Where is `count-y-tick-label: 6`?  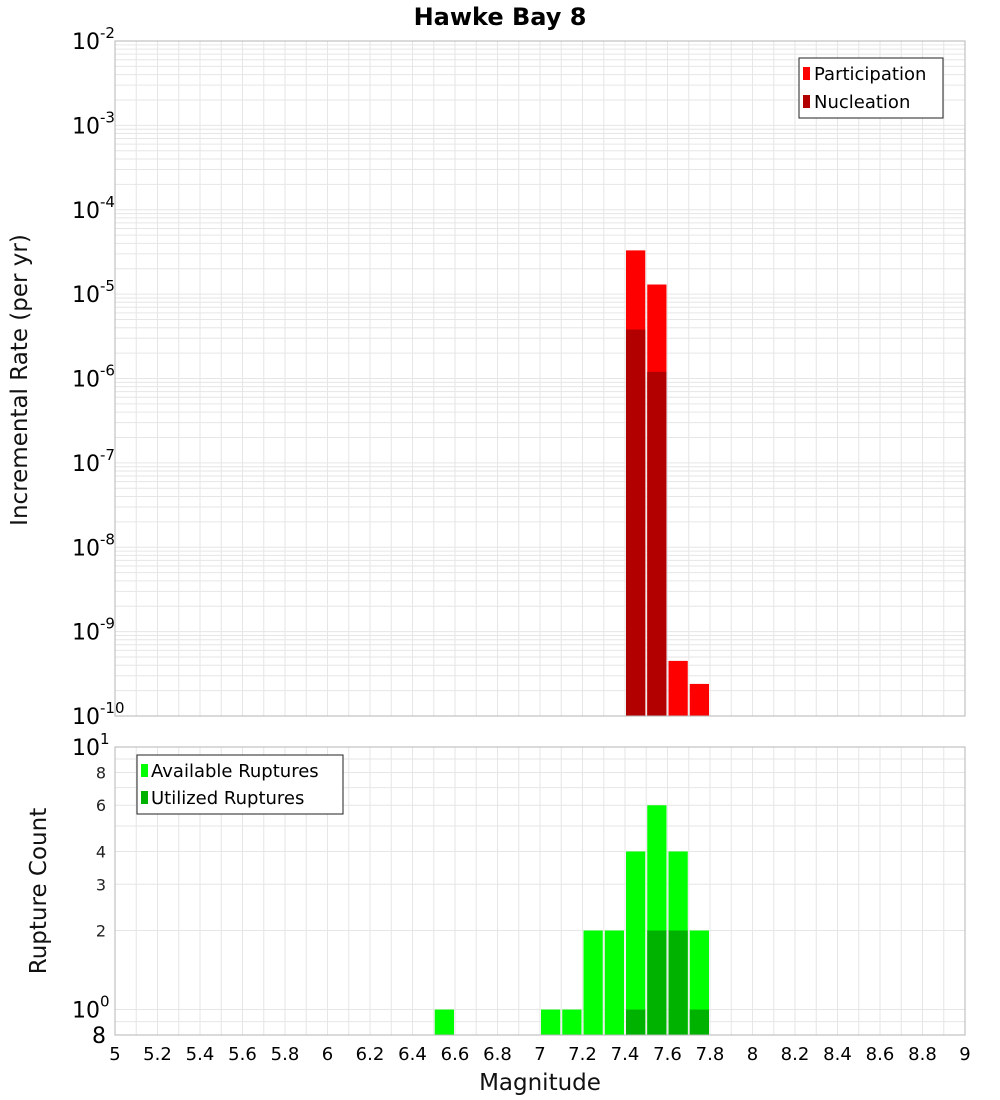
count-y-tick-label: 6 is located at coordinates (101, 805).